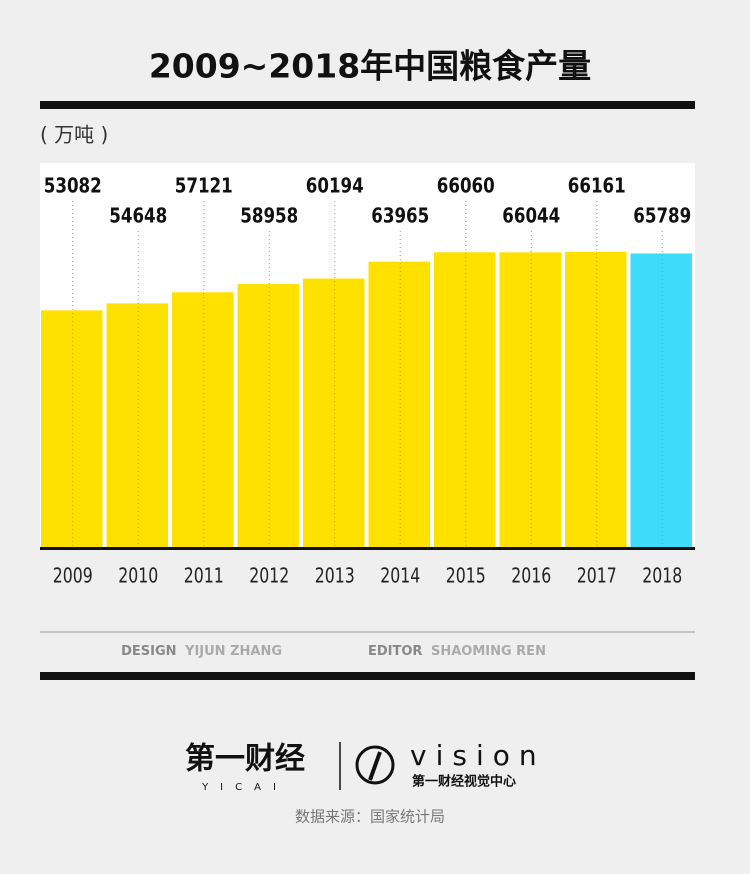 The image size is (750, 874). Describe the element at coordinates (233, 651) in the screenshot. I see `design-name: YIJUN ZHANG` at that location.